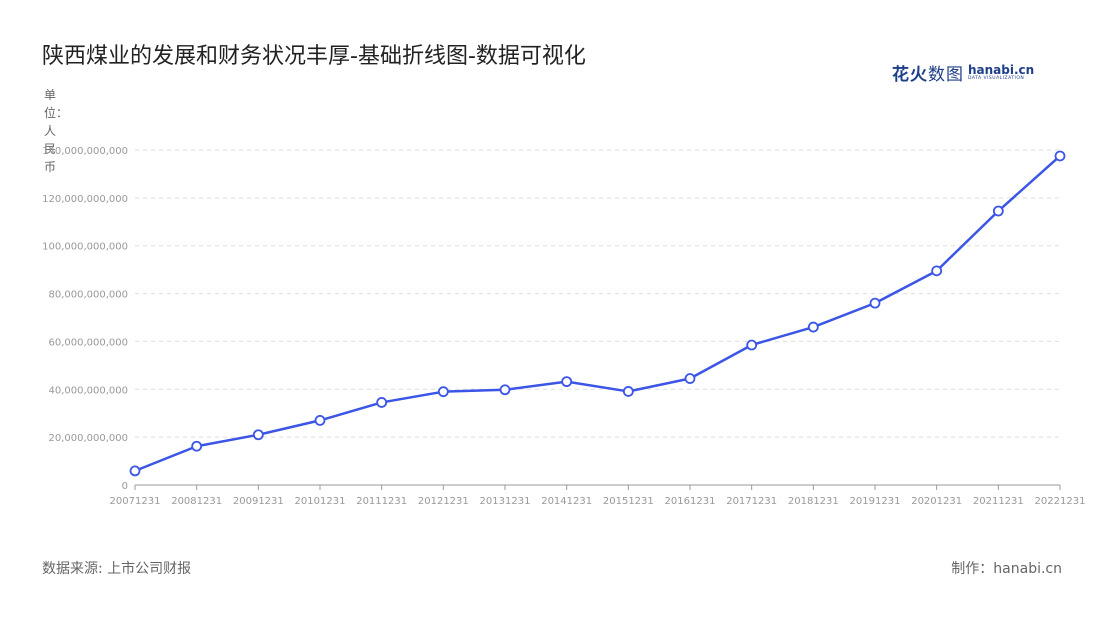 The image size is (1100, 620). What do you see at coordinates (135, 501) in the screenshot?
I see `x-tick-label: 20071231` at bounding box center [135, 501].